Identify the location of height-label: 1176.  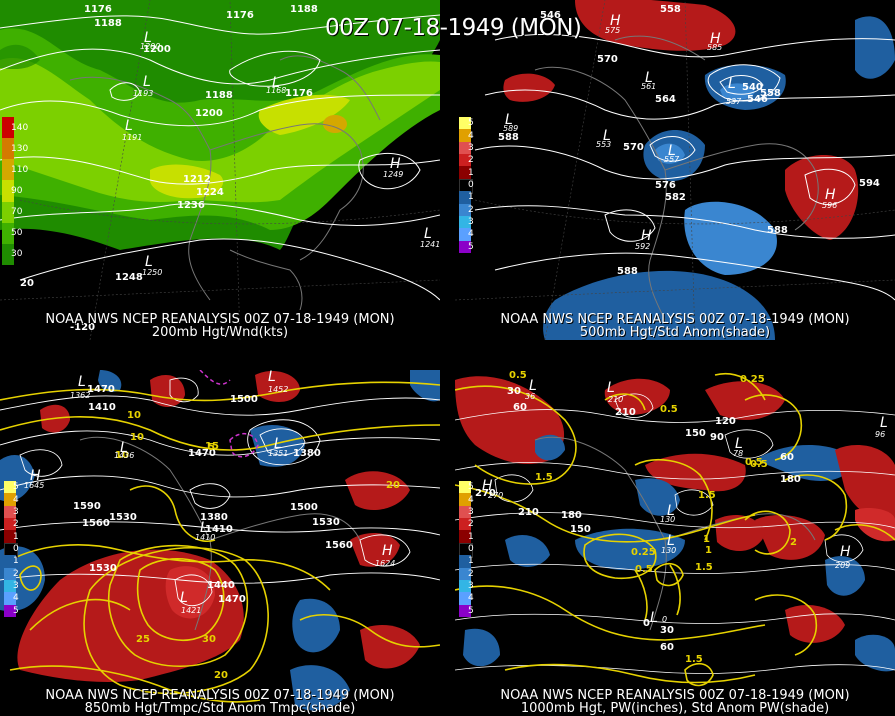
(299, 93).